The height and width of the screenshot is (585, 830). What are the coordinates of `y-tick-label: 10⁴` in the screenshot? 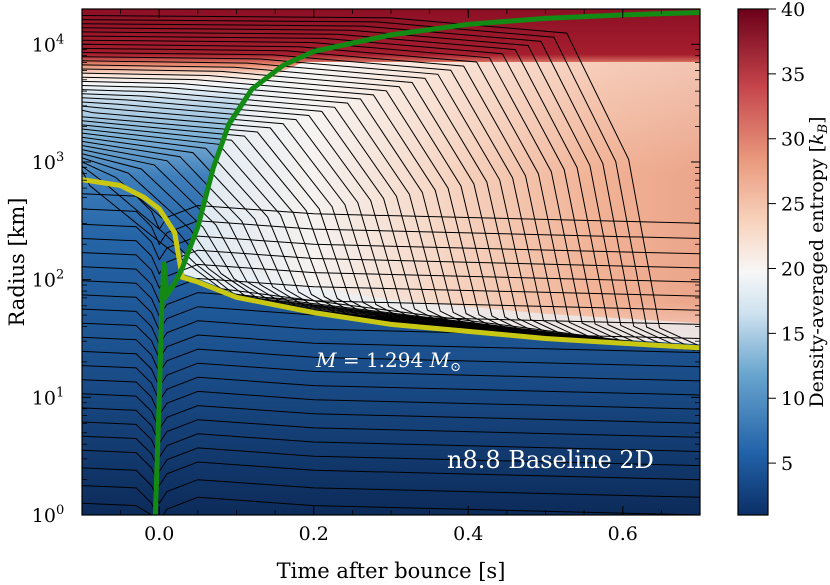 It's located at (48, 44).